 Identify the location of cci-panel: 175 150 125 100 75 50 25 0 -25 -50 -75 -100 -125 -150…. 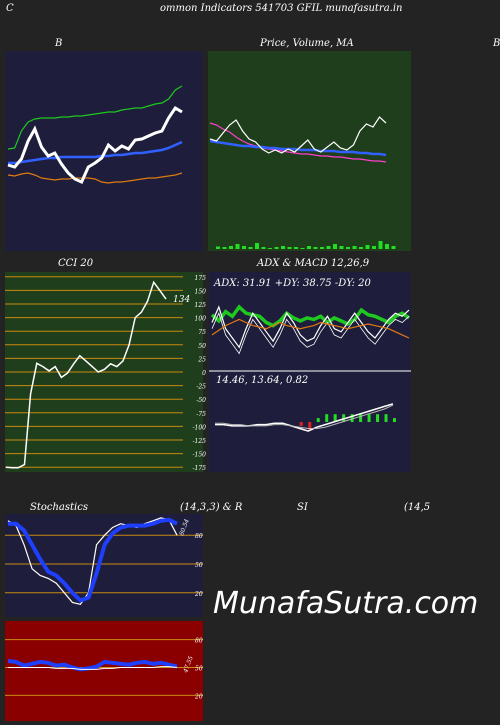
(106, 372).